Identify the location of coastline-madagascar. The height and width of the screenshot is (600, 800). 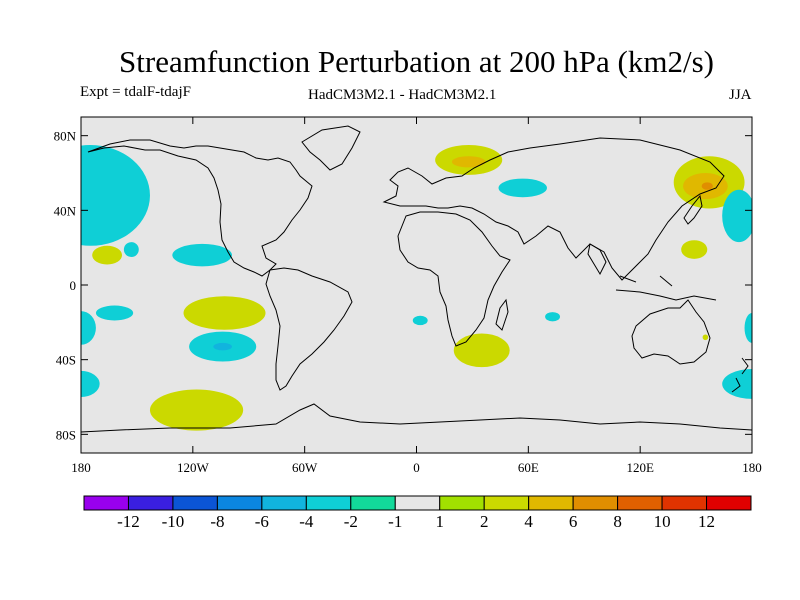
(502, 314).